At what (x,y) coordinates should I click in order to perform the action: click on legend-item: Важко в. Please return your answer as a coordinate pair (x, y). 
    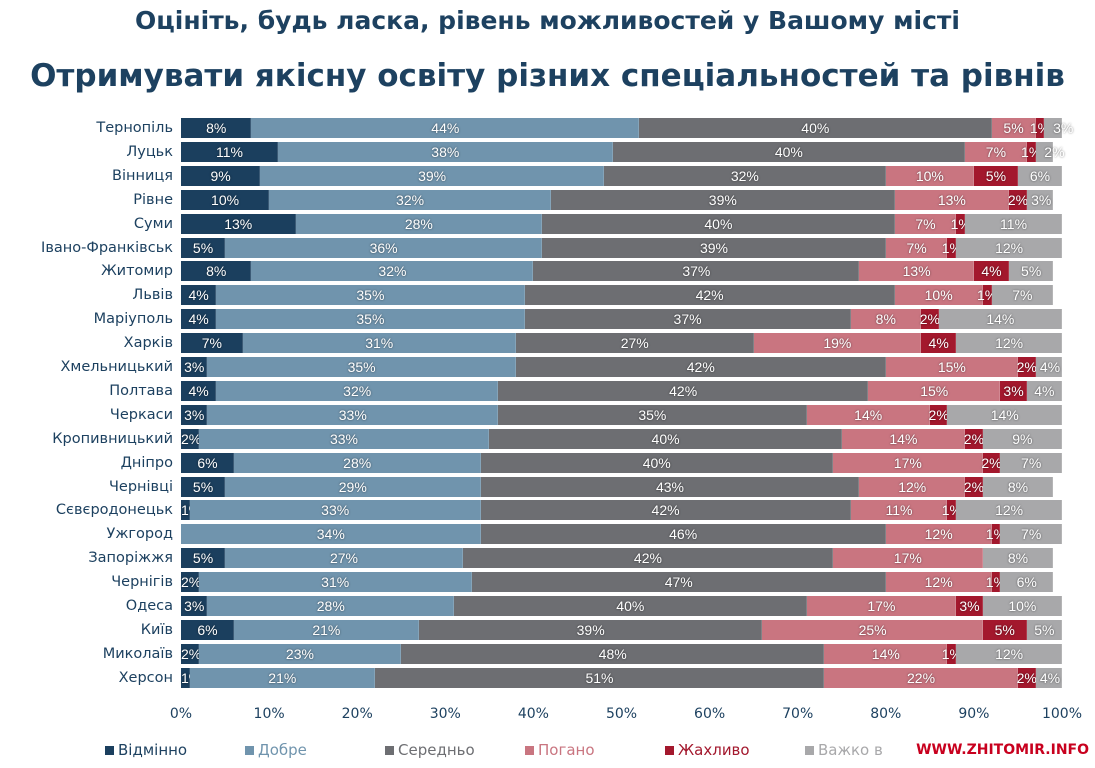
    Looking at the image, I should click on (875, 750).